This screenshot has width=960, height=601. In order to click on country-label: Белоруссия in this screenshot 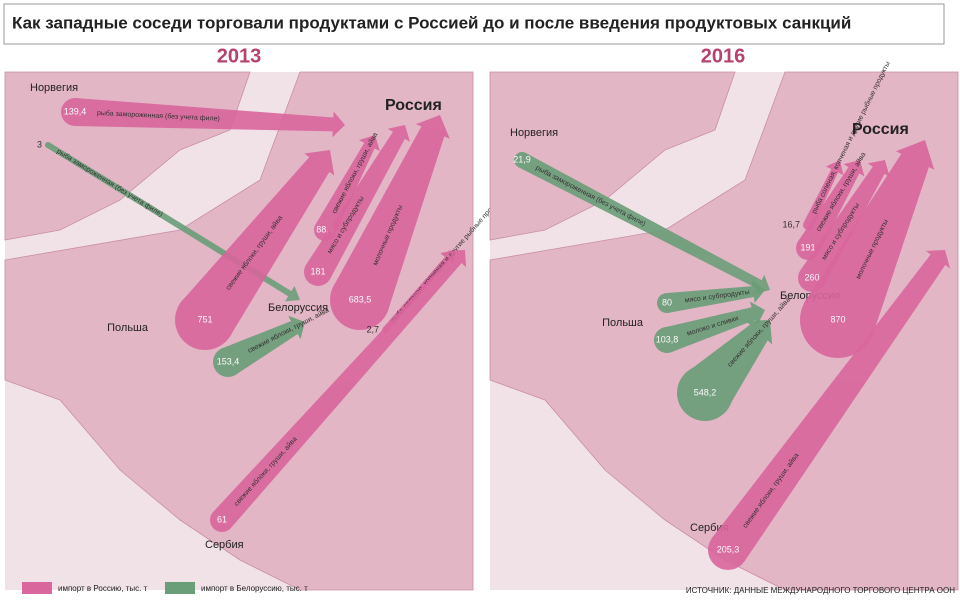, I will do `click(298, 308)`.